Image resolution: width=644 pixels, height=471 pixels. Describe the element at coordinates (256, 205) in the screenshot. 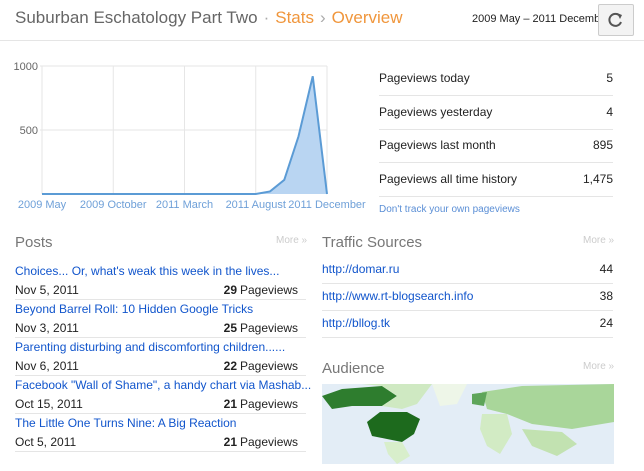

I see `x-tick-label: 2011 August` at that location.